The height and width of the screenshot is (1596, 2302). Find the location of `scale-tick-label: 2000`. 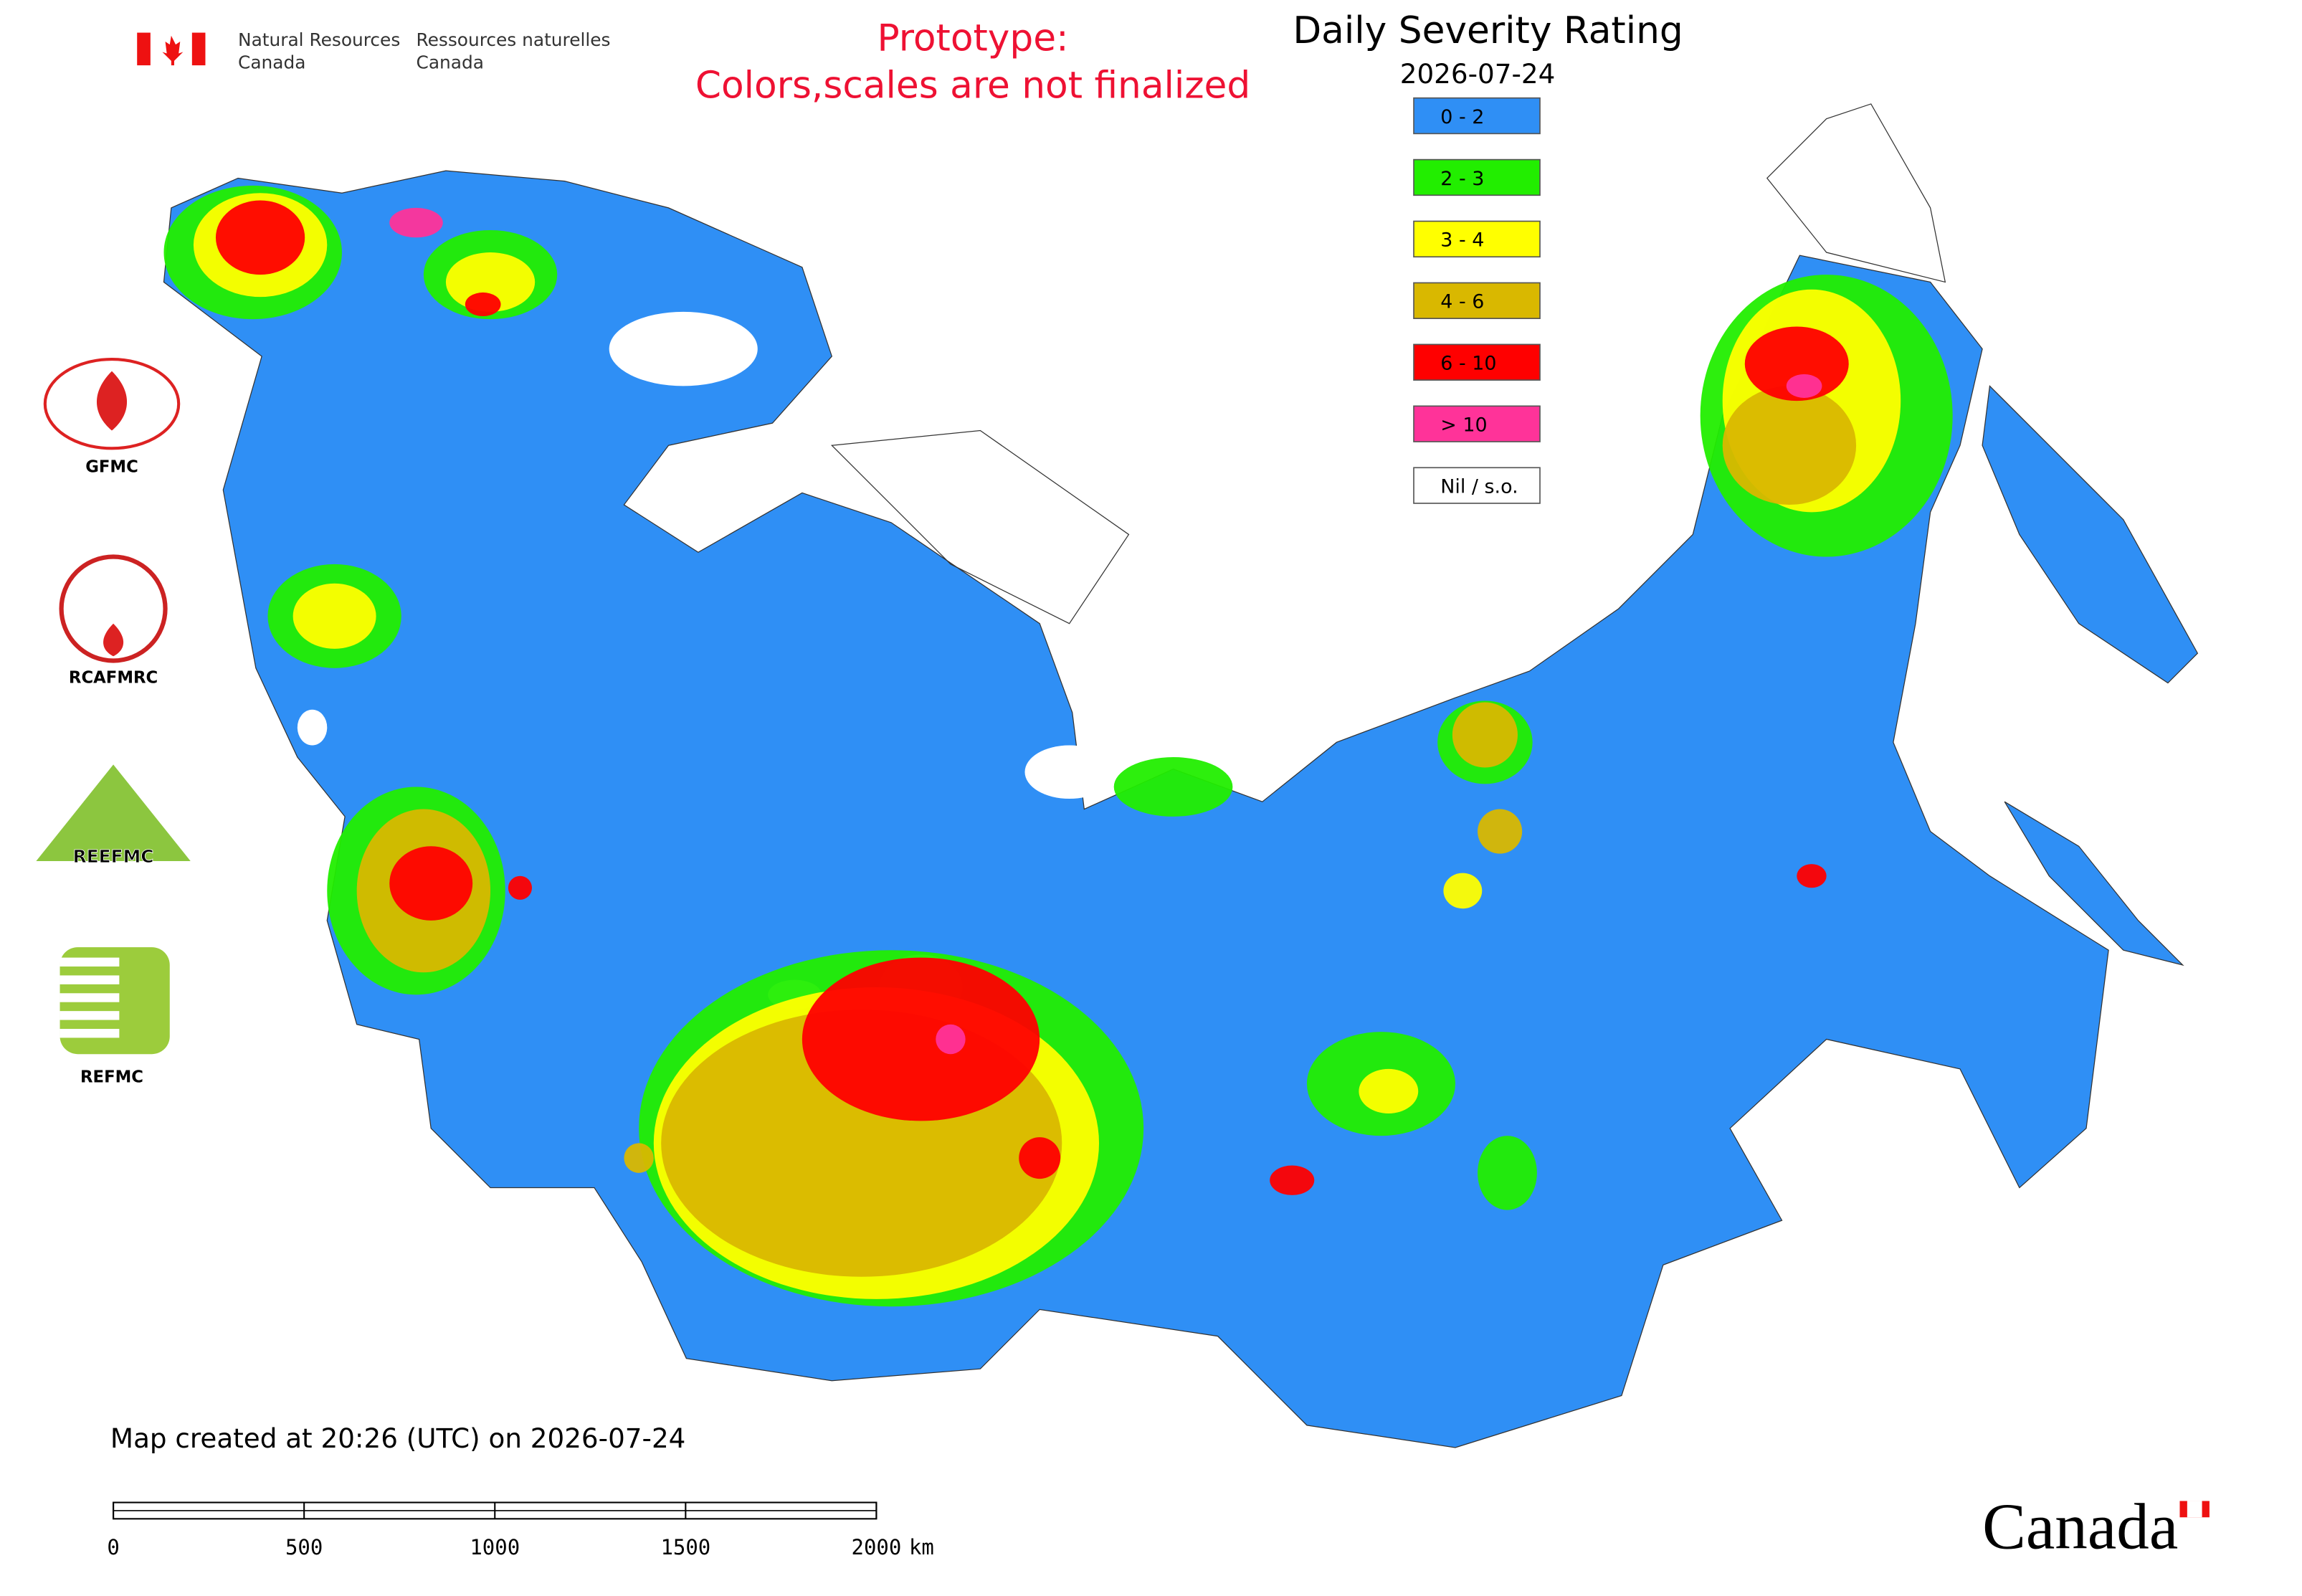

scale-tick-label: 2000 is located at coordinates (877, 1547).